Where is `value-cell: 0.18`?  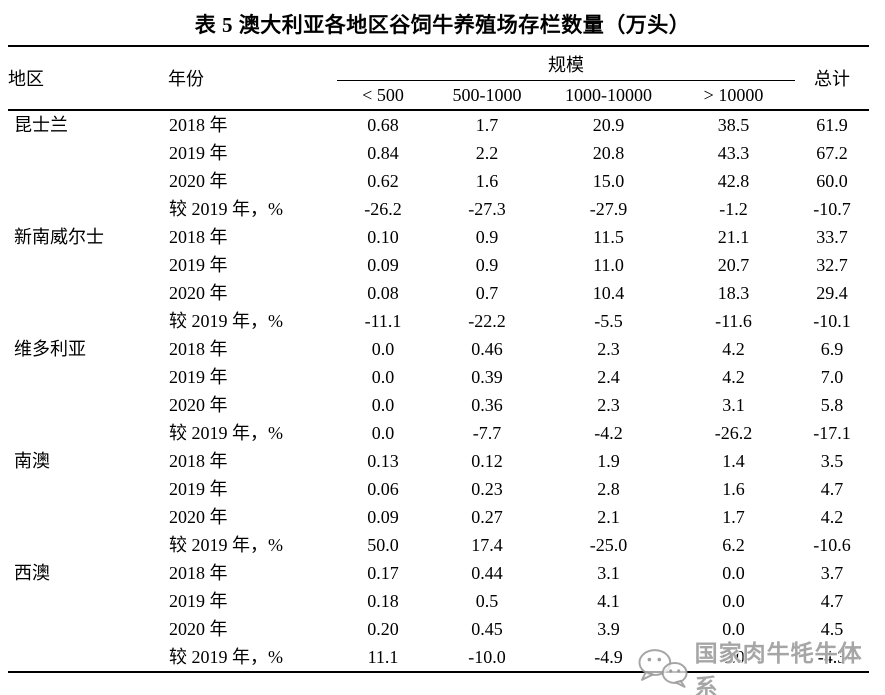 value-cell: 0.18 is located at coordinates (383, 601).